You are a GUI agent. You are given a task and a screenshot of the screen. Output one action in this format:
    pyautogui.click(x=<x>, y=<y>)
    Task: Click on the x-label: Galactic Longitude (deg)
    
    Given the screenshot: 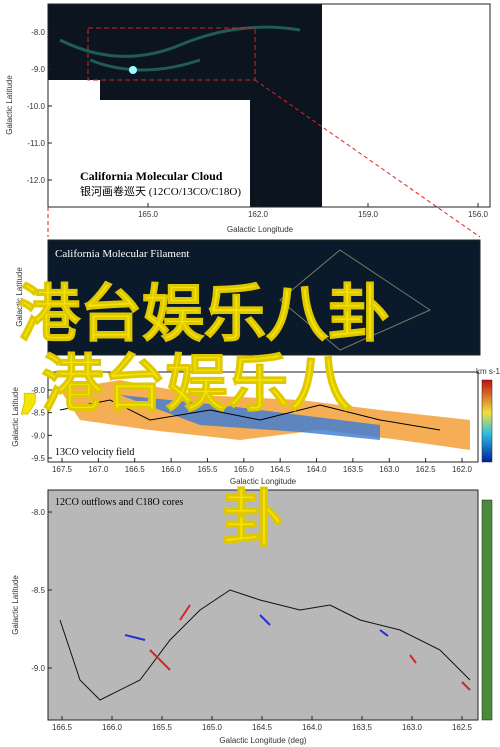 What is the action you would take?
    pyautogui.click(x=263, y=740)
    